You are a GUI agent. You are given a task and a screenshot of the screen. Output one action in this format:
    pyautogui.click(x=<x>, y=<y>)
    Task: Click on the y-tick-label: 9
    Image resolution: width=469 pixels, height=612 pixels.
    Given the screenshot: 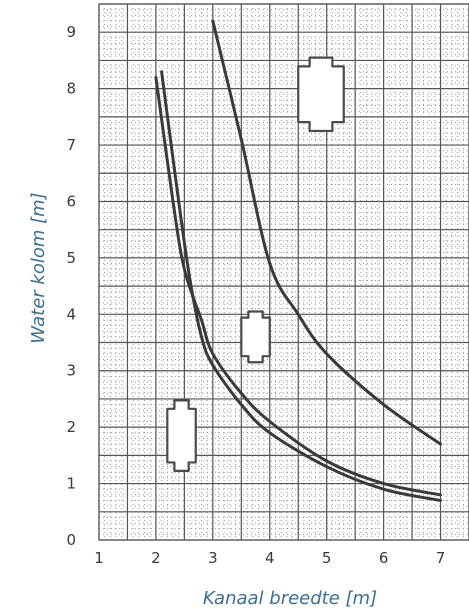 What is the action you would take?
    pyautogui.click(x=71, y=32)
    